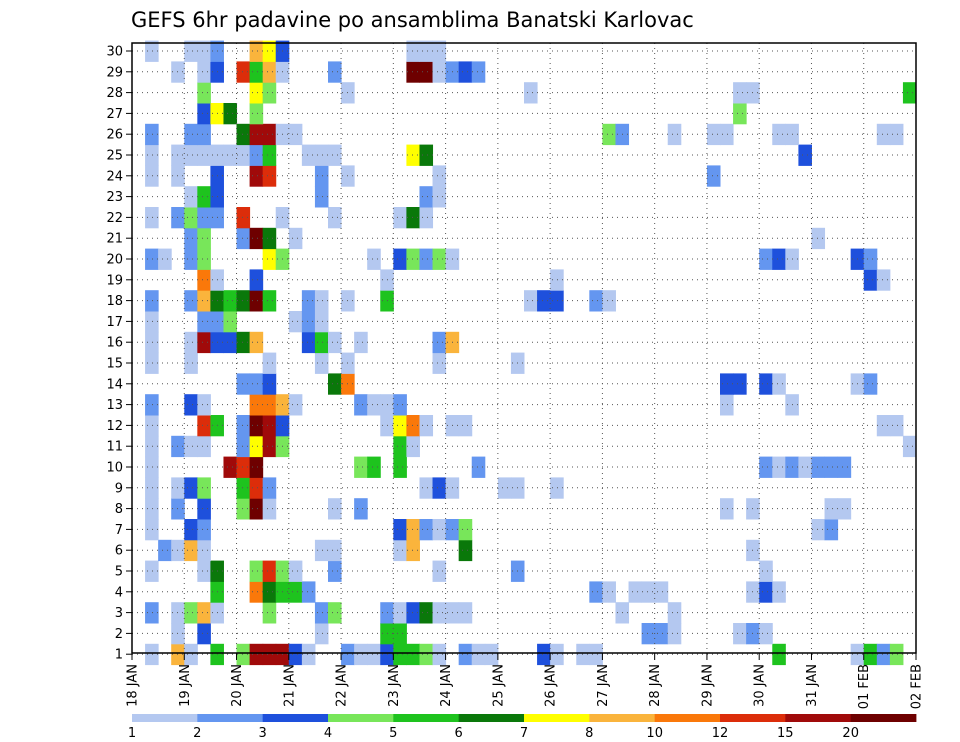 Image resolution: width=960 pixels, height=742 pixels. Describe the element at coordinates (237, 685) in the screenshot. I see `x-tick-label: 20 JAN` at that location.